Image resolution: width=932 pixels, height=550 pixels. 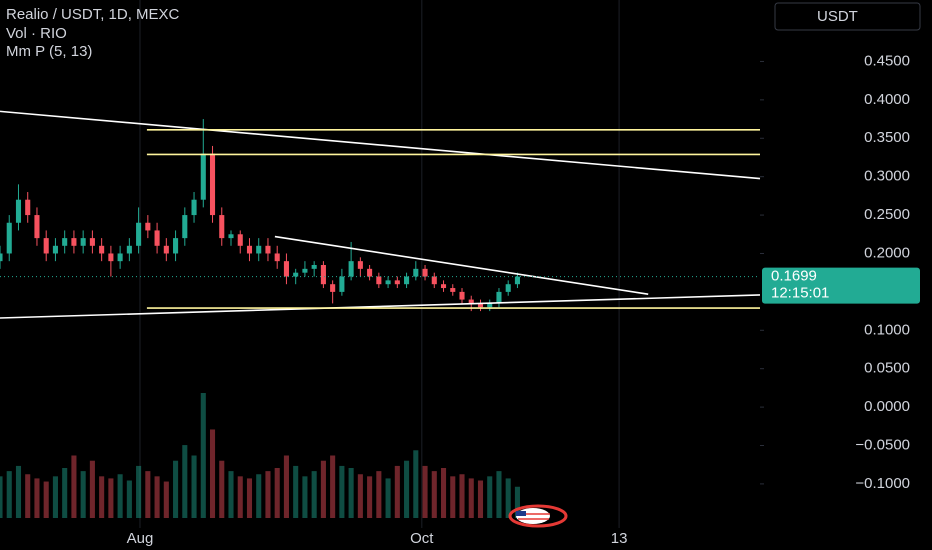 I want to click on y-tick-label: 0.0500, so click(x=887, y=368).